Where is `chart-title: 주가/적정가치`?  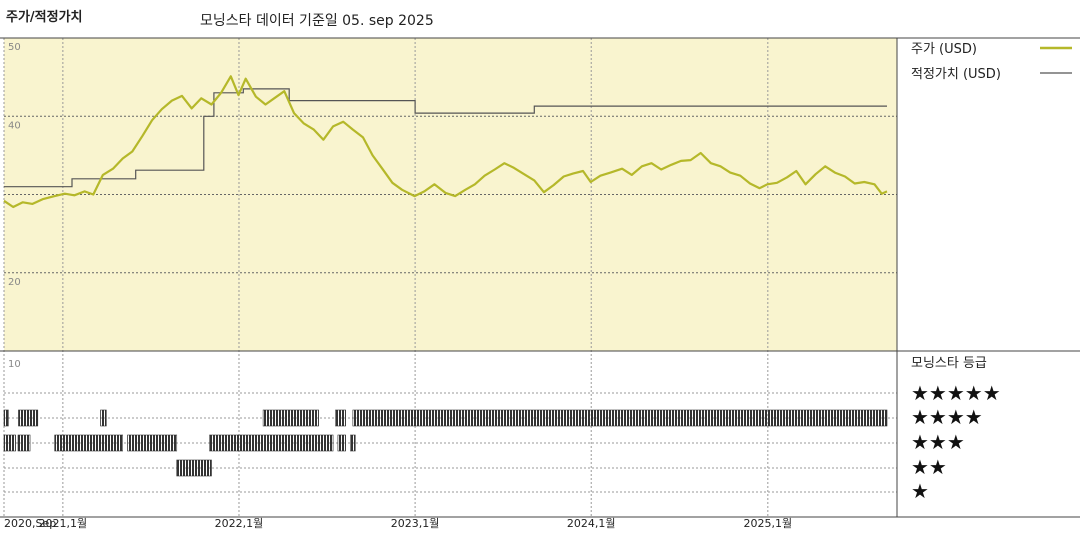
chart-title: 주가/적정가치 is located at coordinates (44, 17).